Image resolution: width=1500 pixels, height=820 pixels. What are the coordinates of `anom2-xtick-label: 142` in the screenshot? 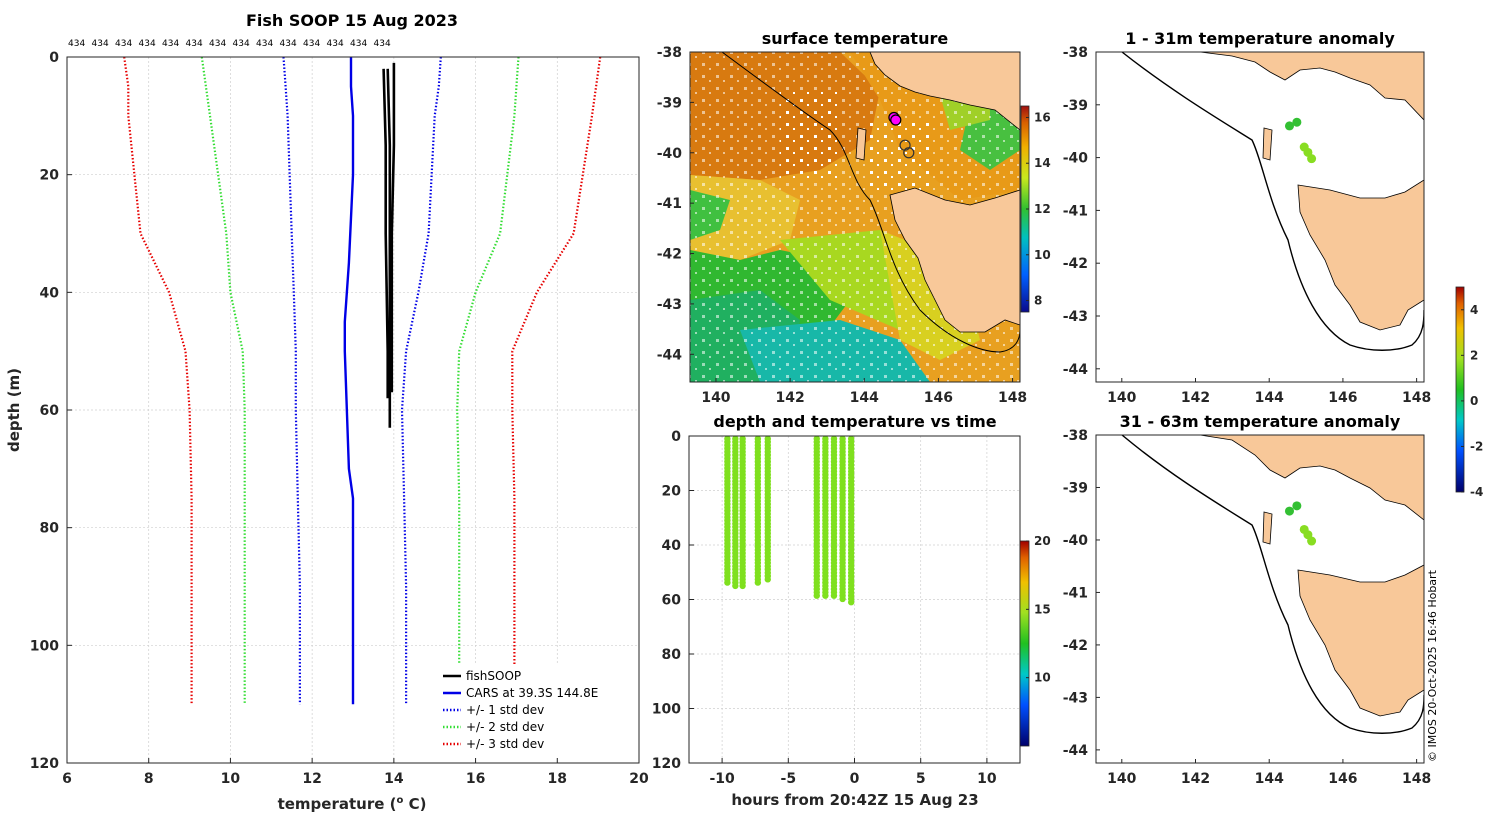 It's located at (1195, 779).